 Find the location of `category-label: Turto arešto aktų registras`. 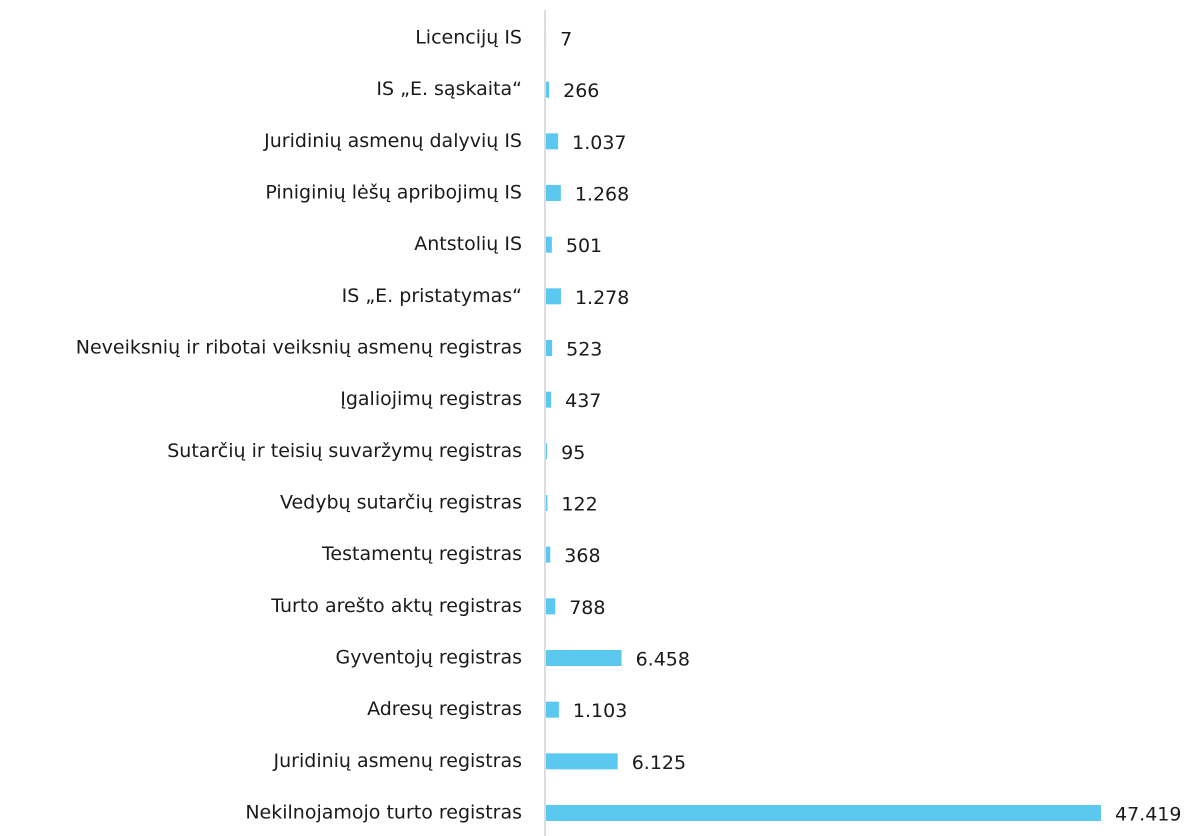

category-label: Turto arešto aktų registras is located at coordinates (396, 606).